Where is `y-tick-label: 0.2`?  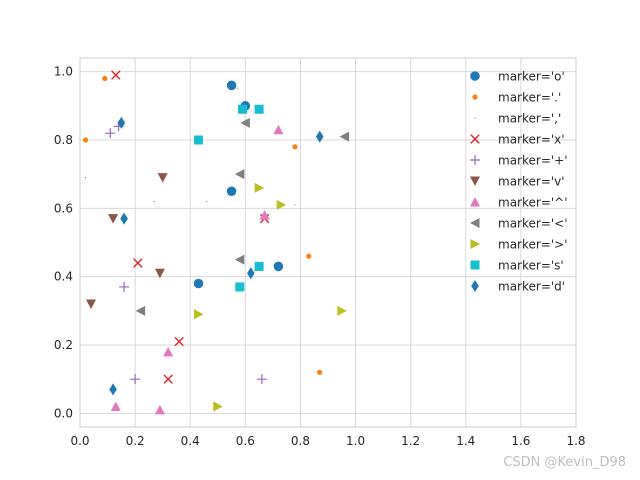
y-tick-label: 0.2 is located at coordinates (63, 345).